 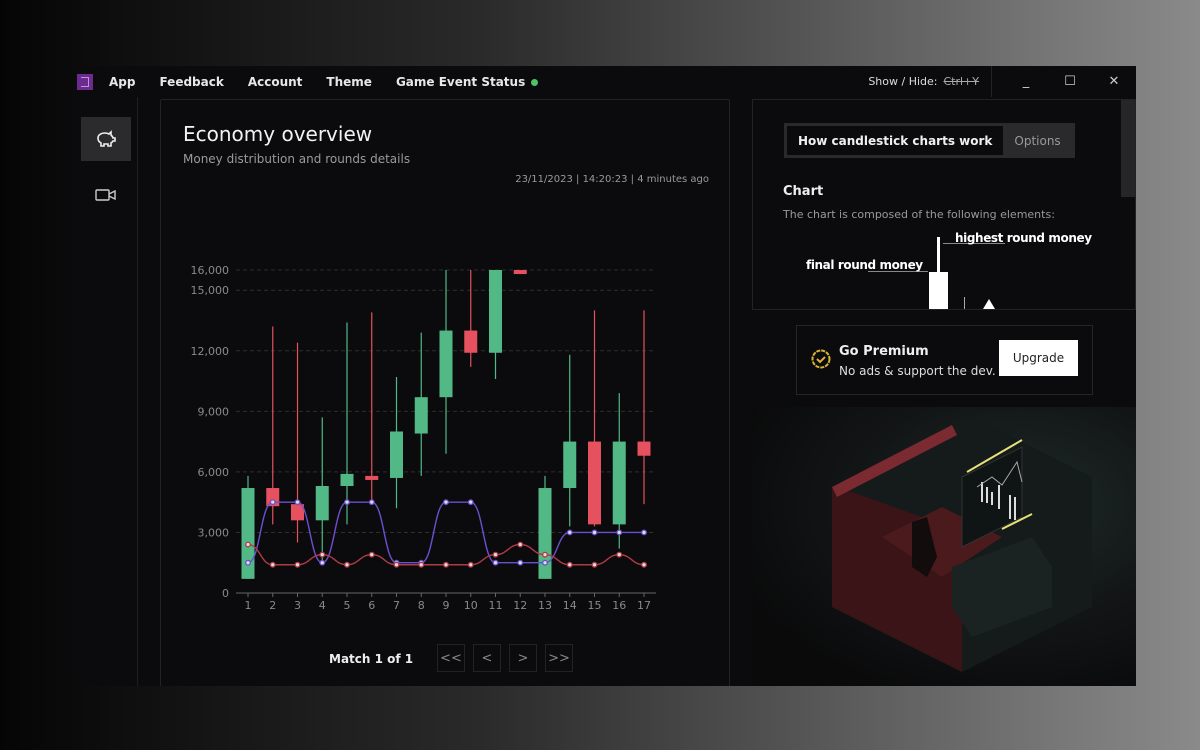 I want to click on shortcut-label: Show / Hide:, so click(x=903, y=81).